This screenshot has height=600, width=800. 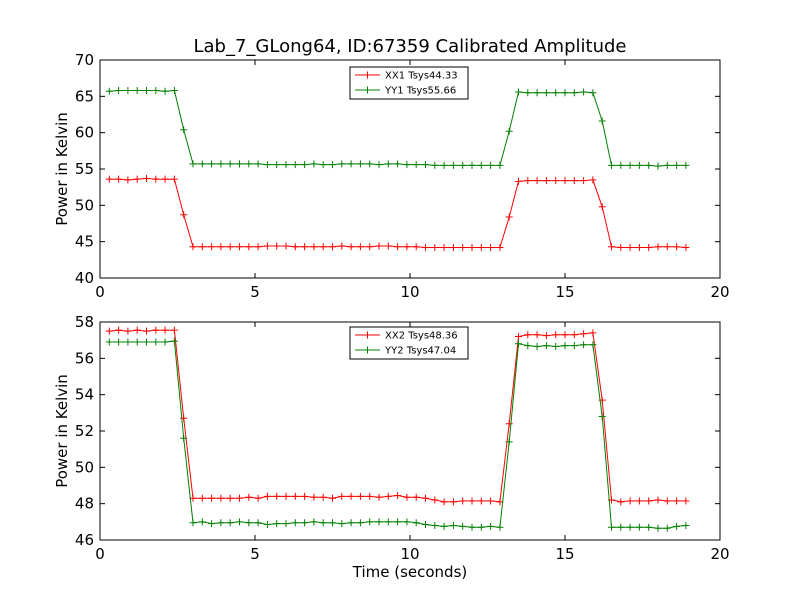 I want to click on x-tick-label: 0, so click(x=100, y=554).